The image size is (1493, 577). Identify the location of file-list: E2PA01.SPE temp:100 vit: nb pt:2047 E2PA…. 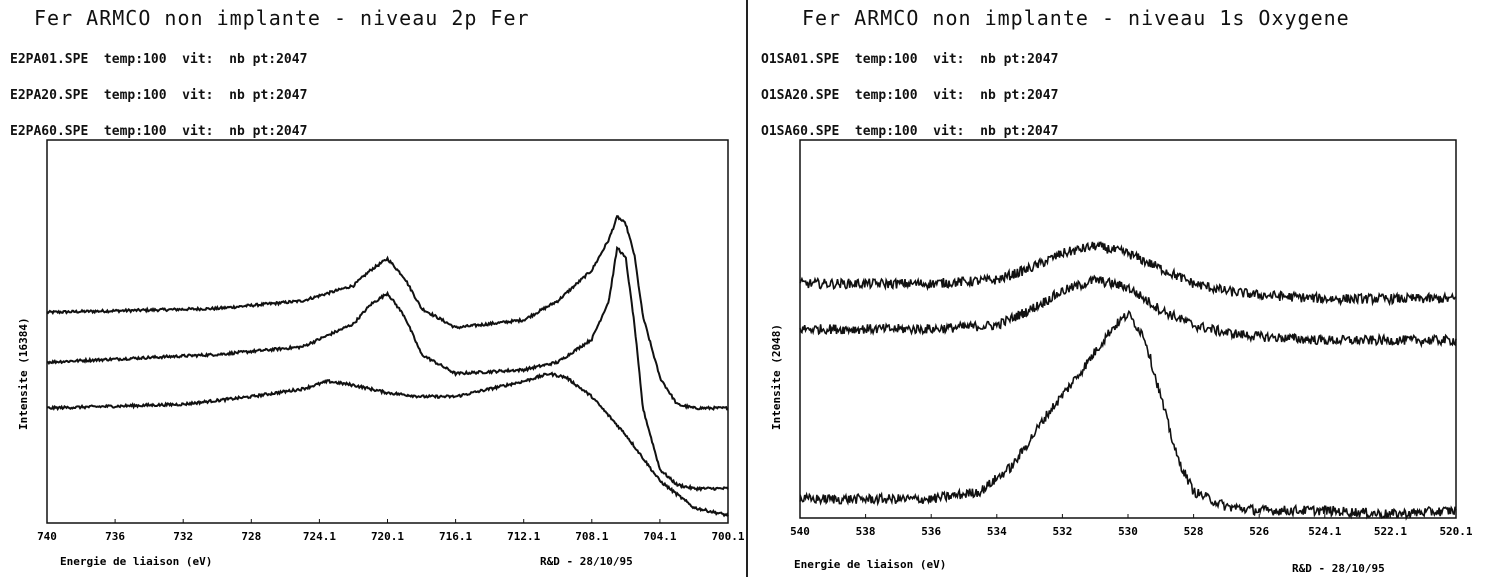
(158, 96).